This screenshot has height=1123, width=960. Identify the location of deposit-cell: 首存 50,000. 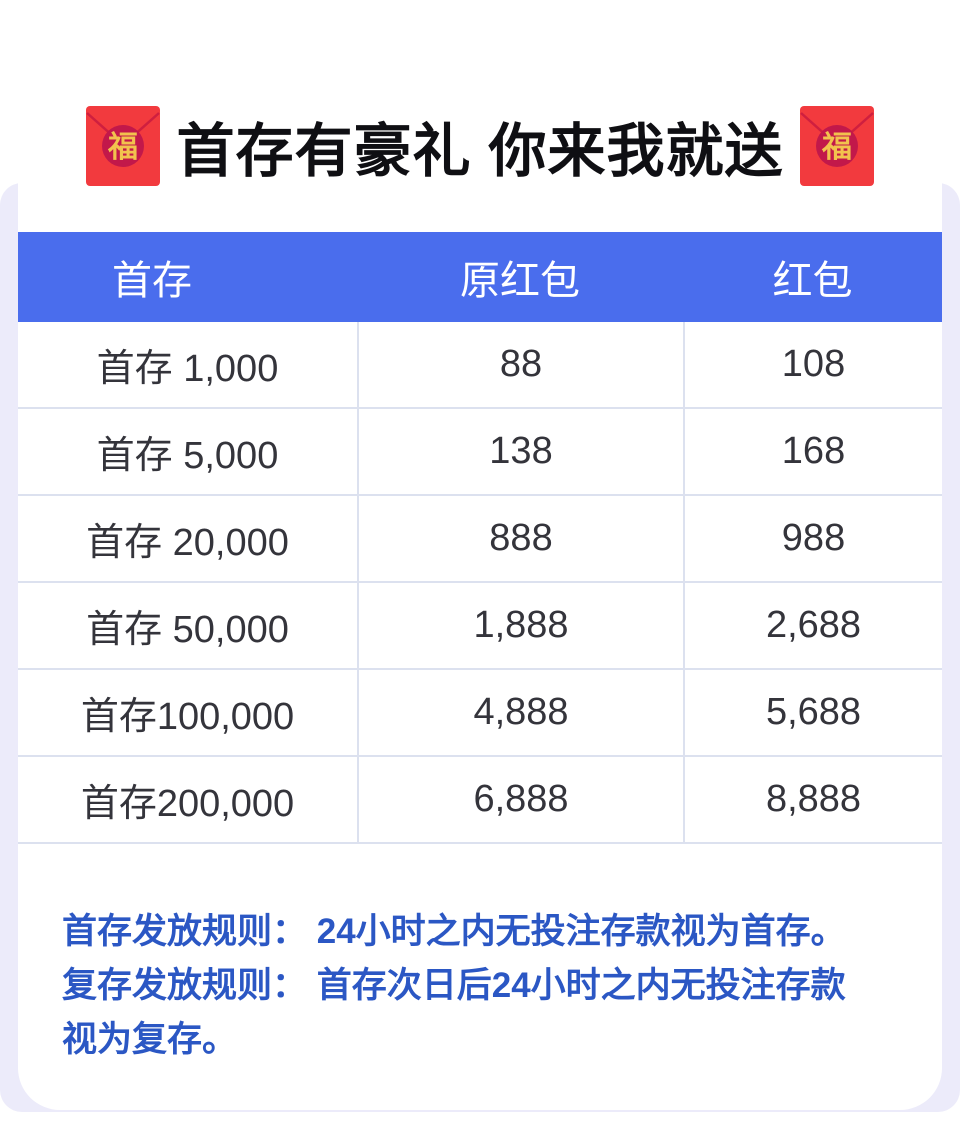
(187, 630).